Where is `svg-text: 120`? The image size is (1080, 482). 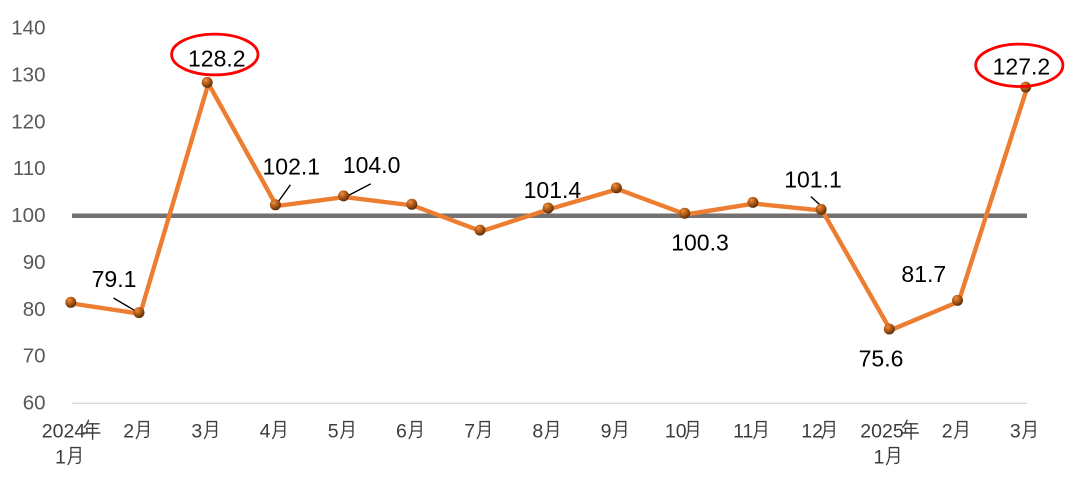 svg-text: 120 is located at coordinates (28, 121).